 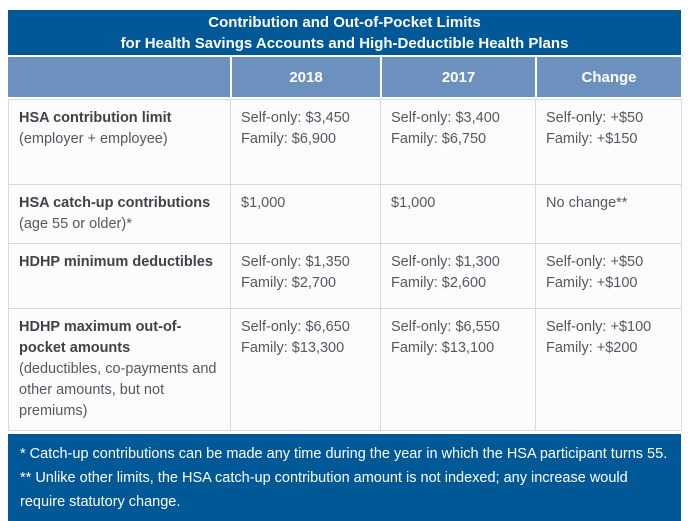 I want to click on value-line: Family: $13,100, so click(x=443, y=348).